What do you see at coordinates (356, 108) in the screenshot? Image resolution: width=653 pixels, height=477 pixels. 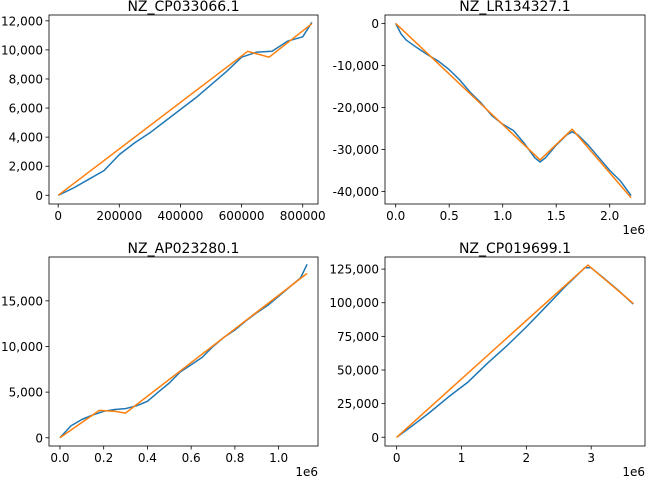 I see `y-tick-label: -20,000` at bounding box center [356, 108].